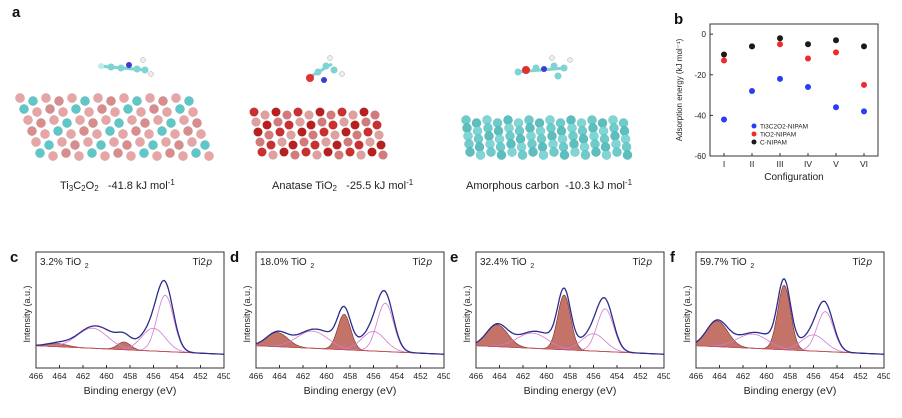 This screenshot has height=418, width=902. What do you see at coordinates (60, 262) in the screenshot?
I see `sample-label: 3.2% TiO` at bounding box center [60, 262].